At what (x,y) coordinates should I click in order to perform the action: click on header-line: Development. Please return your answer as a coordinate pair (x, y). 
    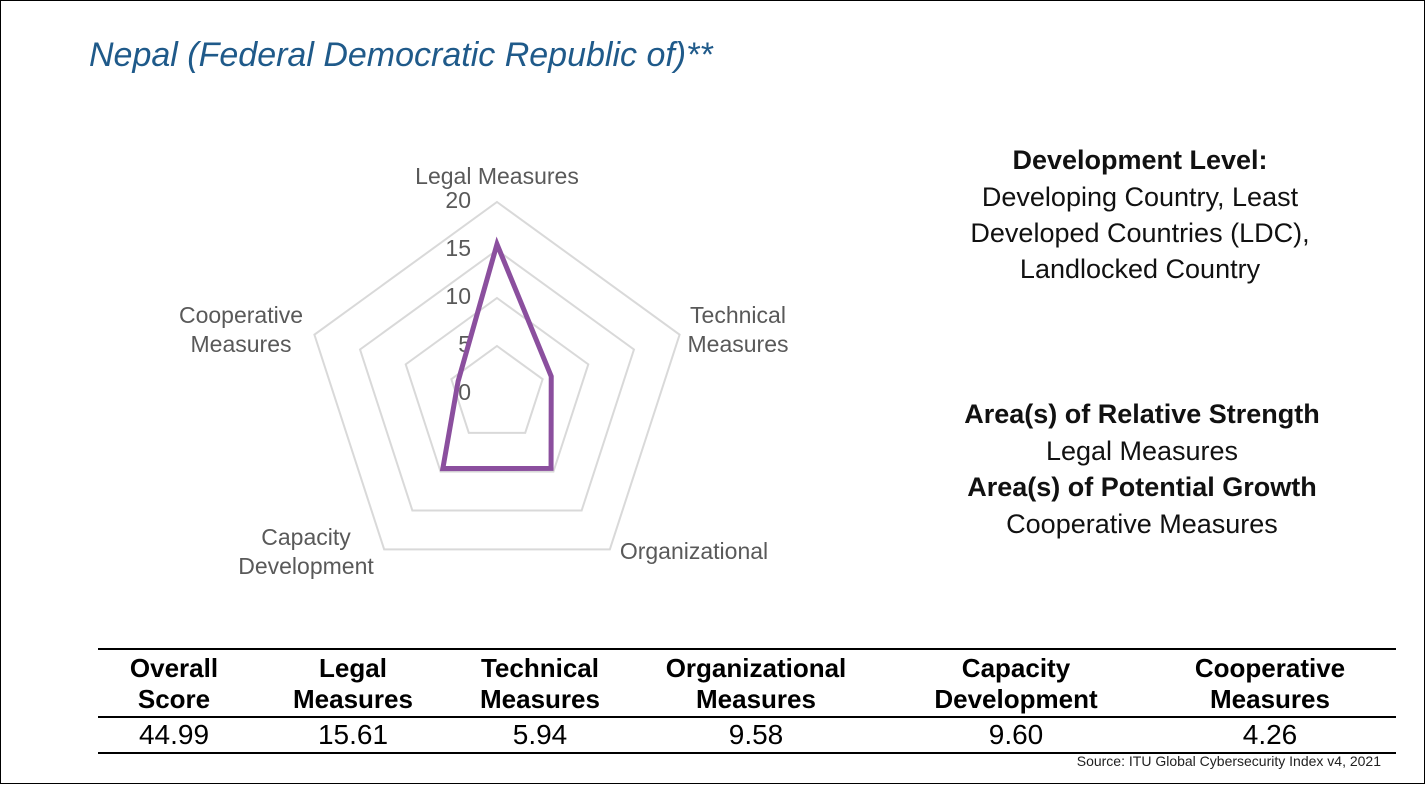
    Looking at the image, I should click on (1016, 699).